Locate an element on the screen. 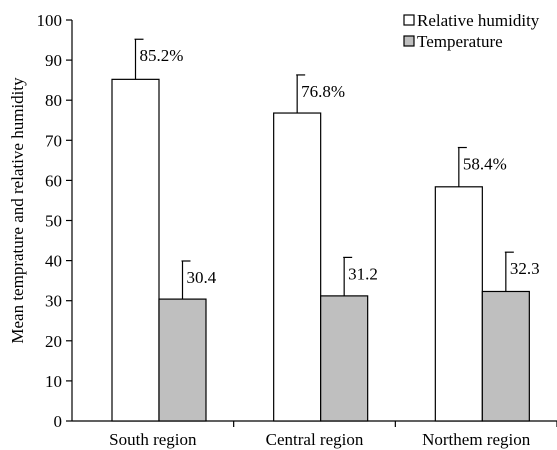 This screenshot has width=557, height=450. x-axis: South region Central region Northem region is located at coordinates (314, 434).